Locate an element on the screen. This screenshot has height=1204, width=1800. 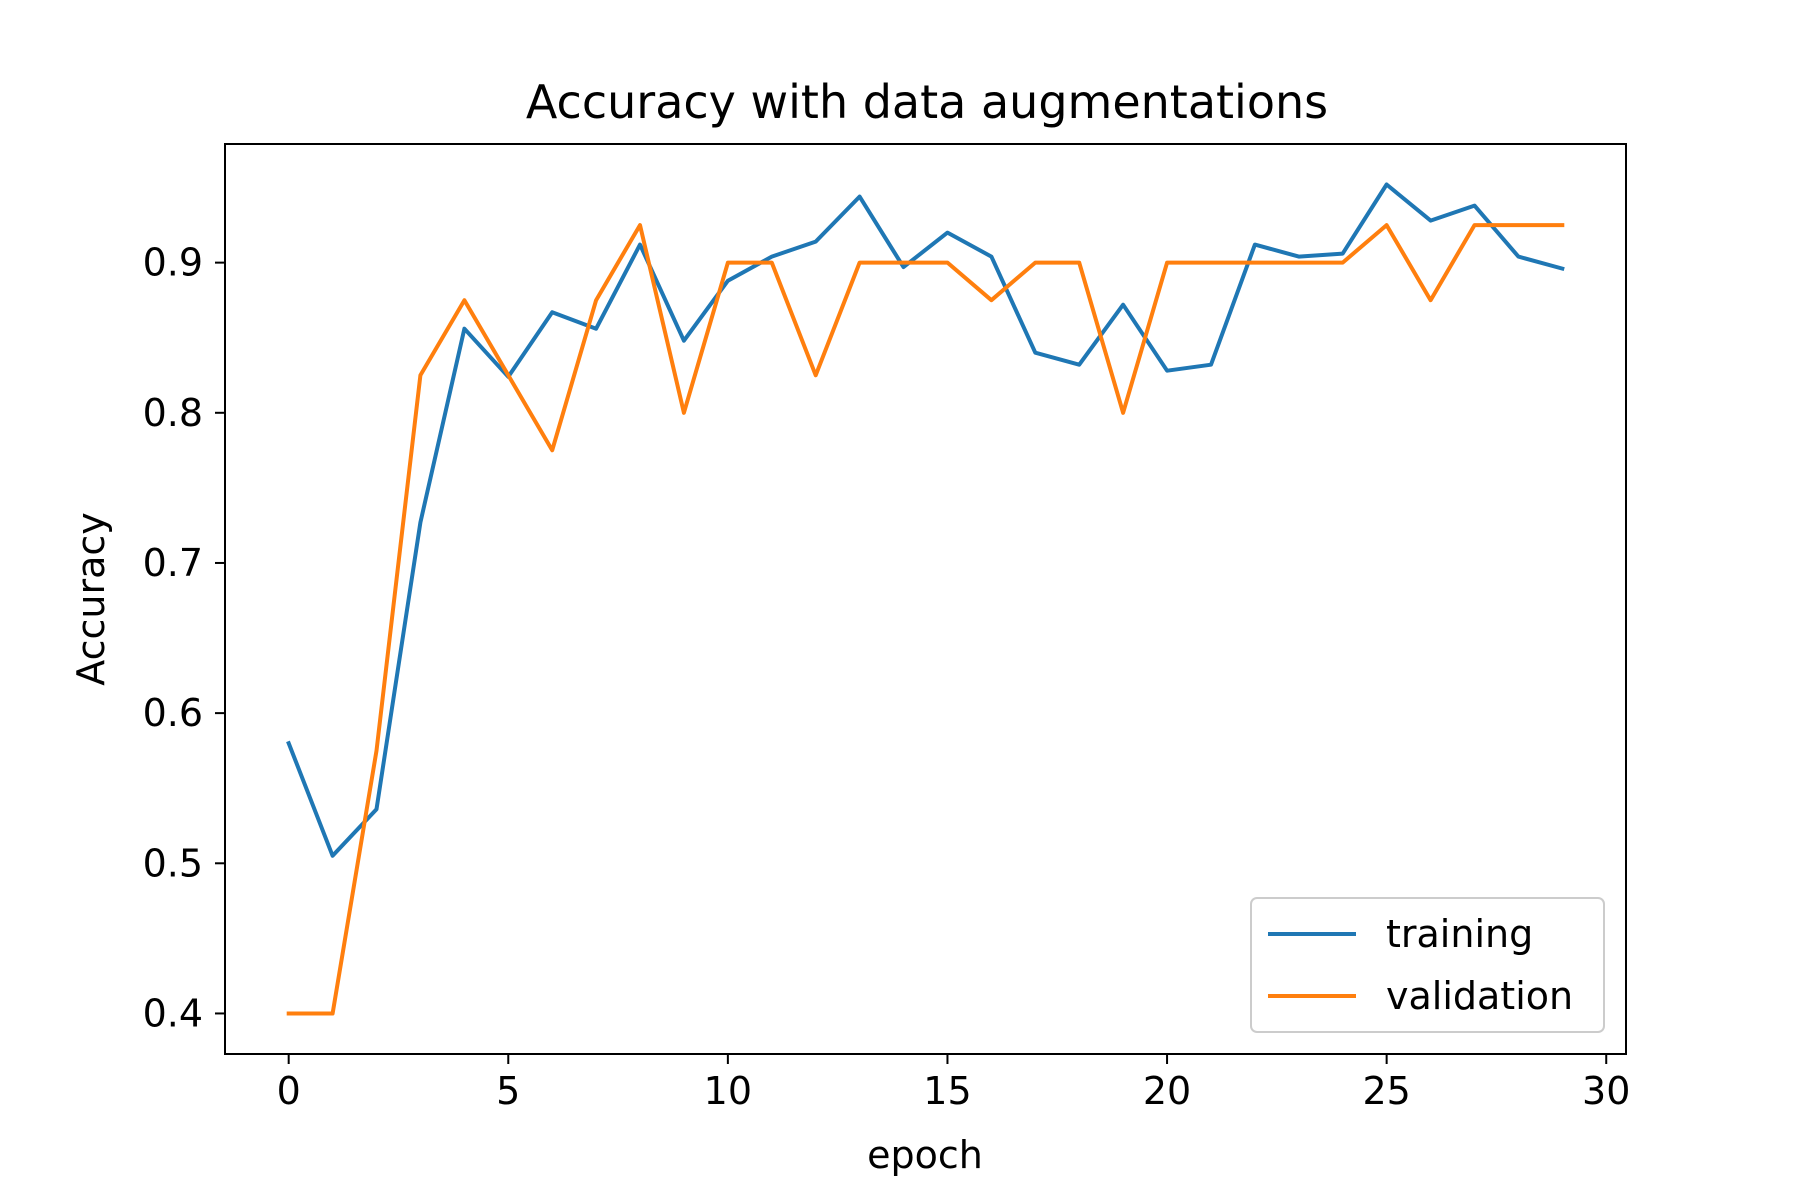
y-tick-label: 0.7 is located at coordinates (173, 563).